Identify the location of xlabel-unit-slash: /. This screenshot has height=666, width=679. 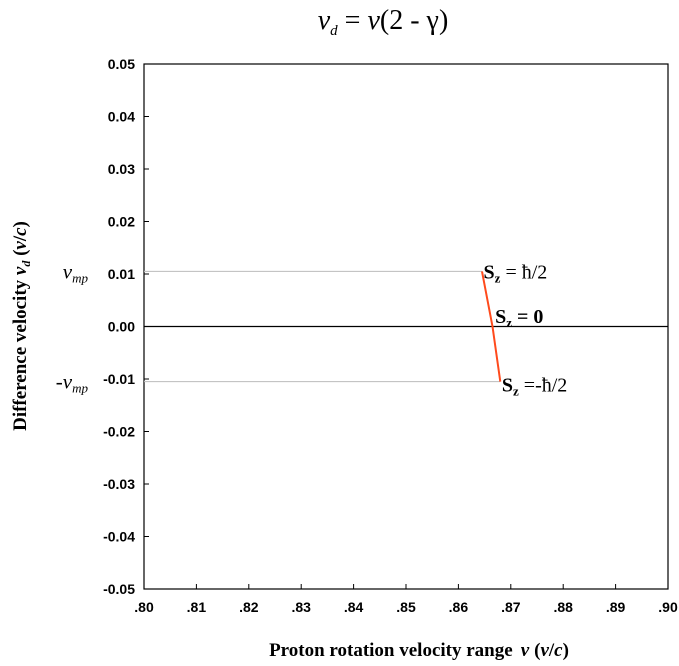
(551, 650).